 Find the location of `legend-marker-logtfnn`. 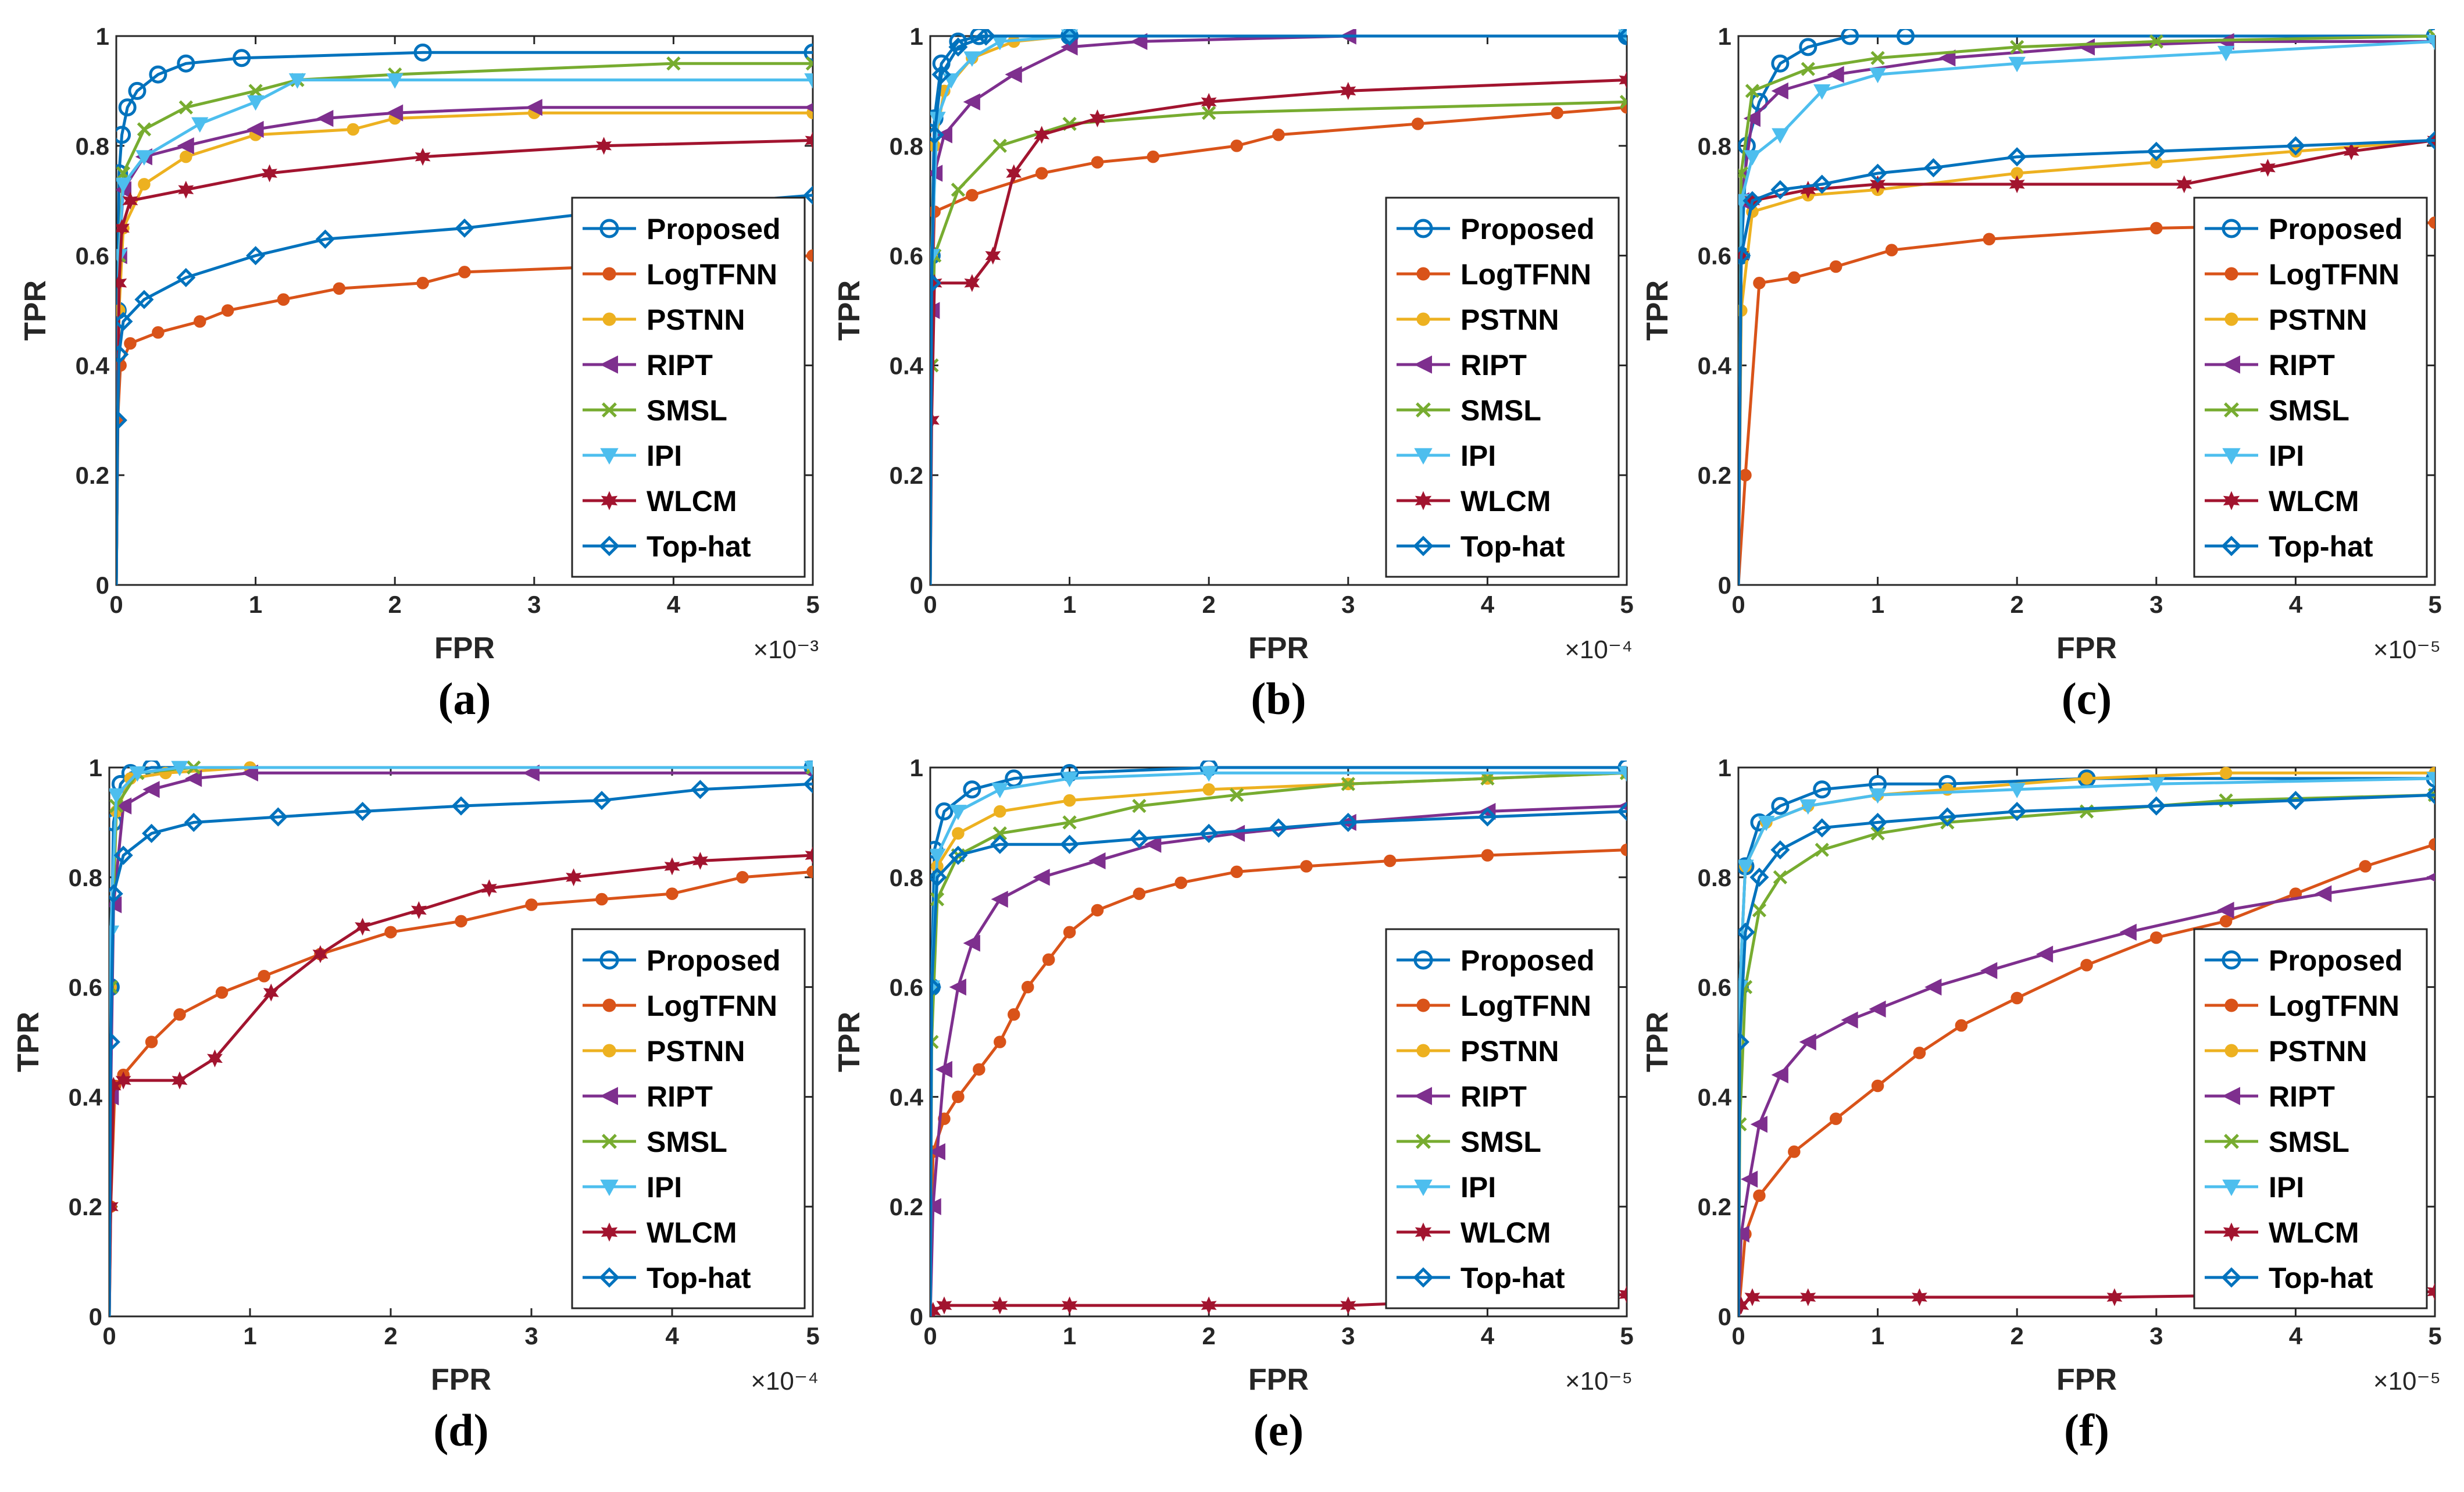

legend-marker-logtfnn is located at coordinates (1423, 274).